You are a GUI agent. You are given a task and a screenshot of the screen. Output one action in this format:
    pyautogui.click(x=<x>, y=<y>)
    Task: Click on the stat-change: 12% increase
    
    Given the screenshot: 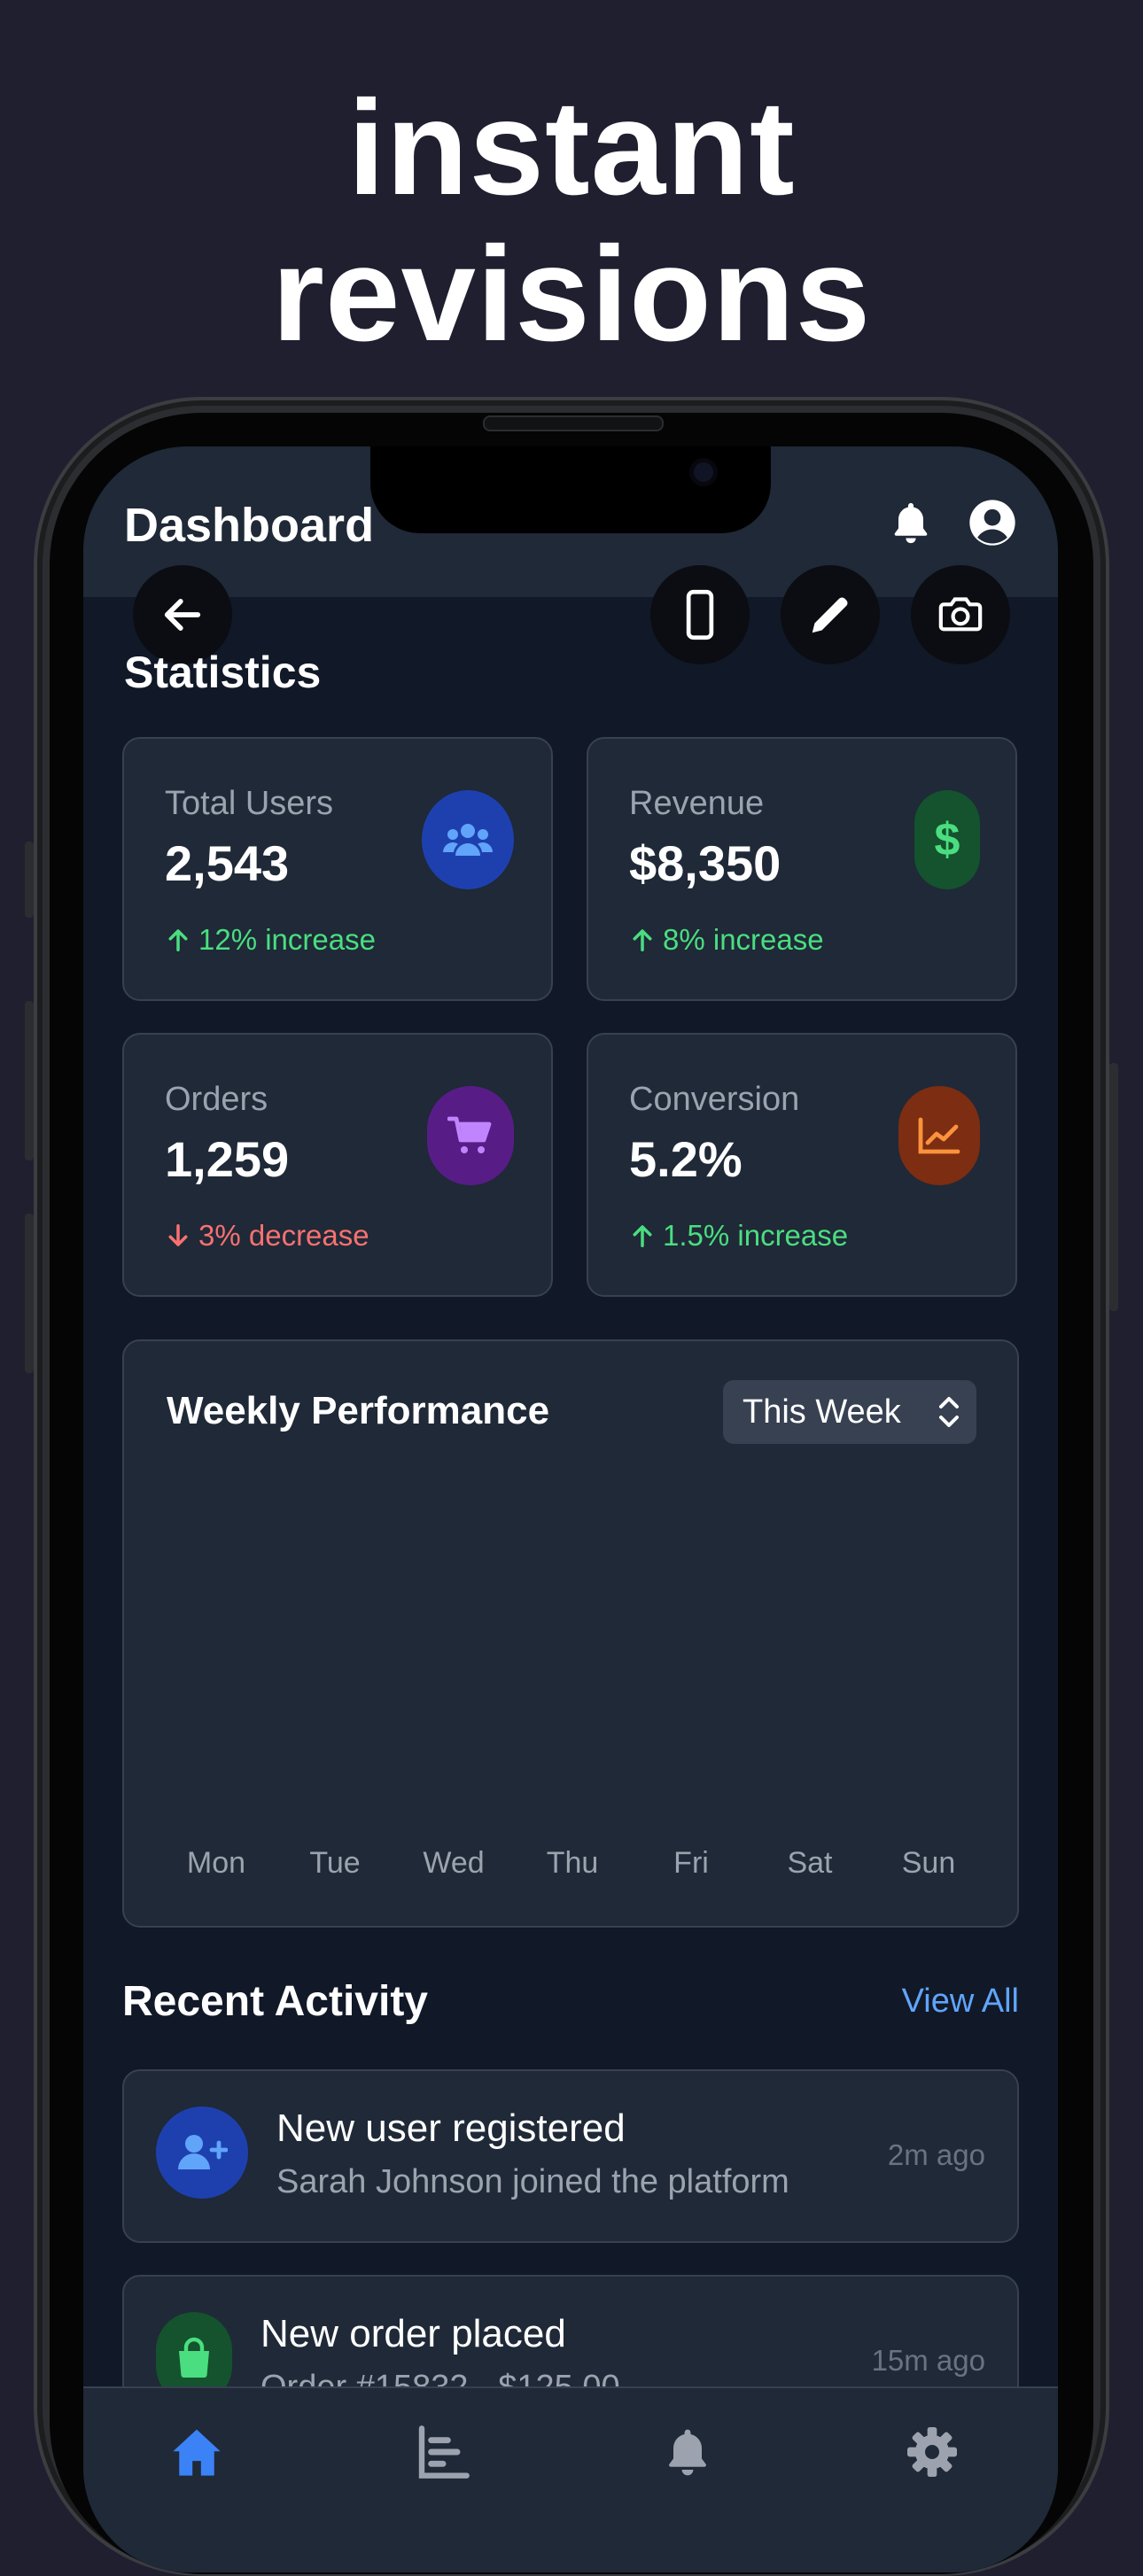 What is the action you would take?
    pyautogui.click(x=270, y=940)
    